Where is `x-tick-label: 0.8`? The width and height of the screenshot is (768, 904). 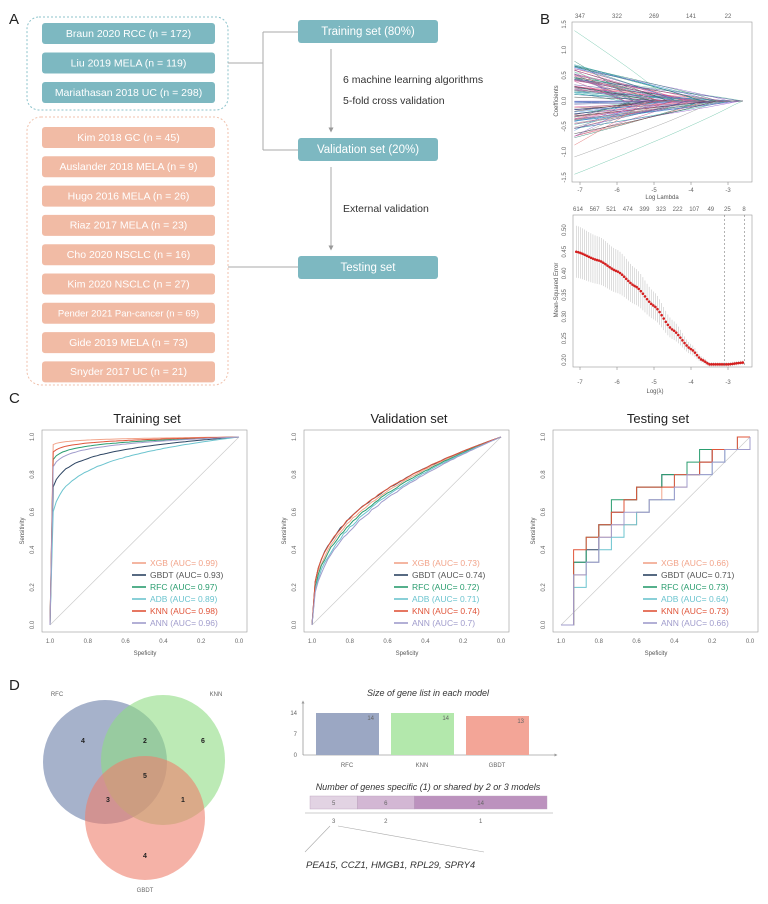
x-tick-label: 0.8 is located at coordinates (599, 642).